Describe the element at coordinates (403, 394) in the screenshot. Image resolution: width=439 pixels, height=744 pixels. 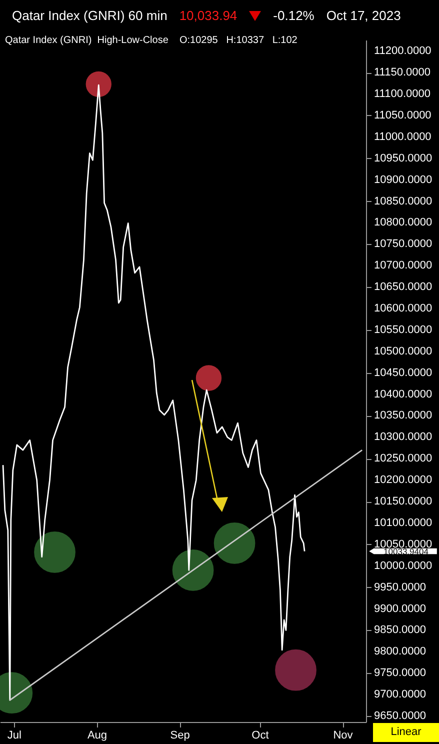
I see `y-tick-label: 10400.0000` at that location.